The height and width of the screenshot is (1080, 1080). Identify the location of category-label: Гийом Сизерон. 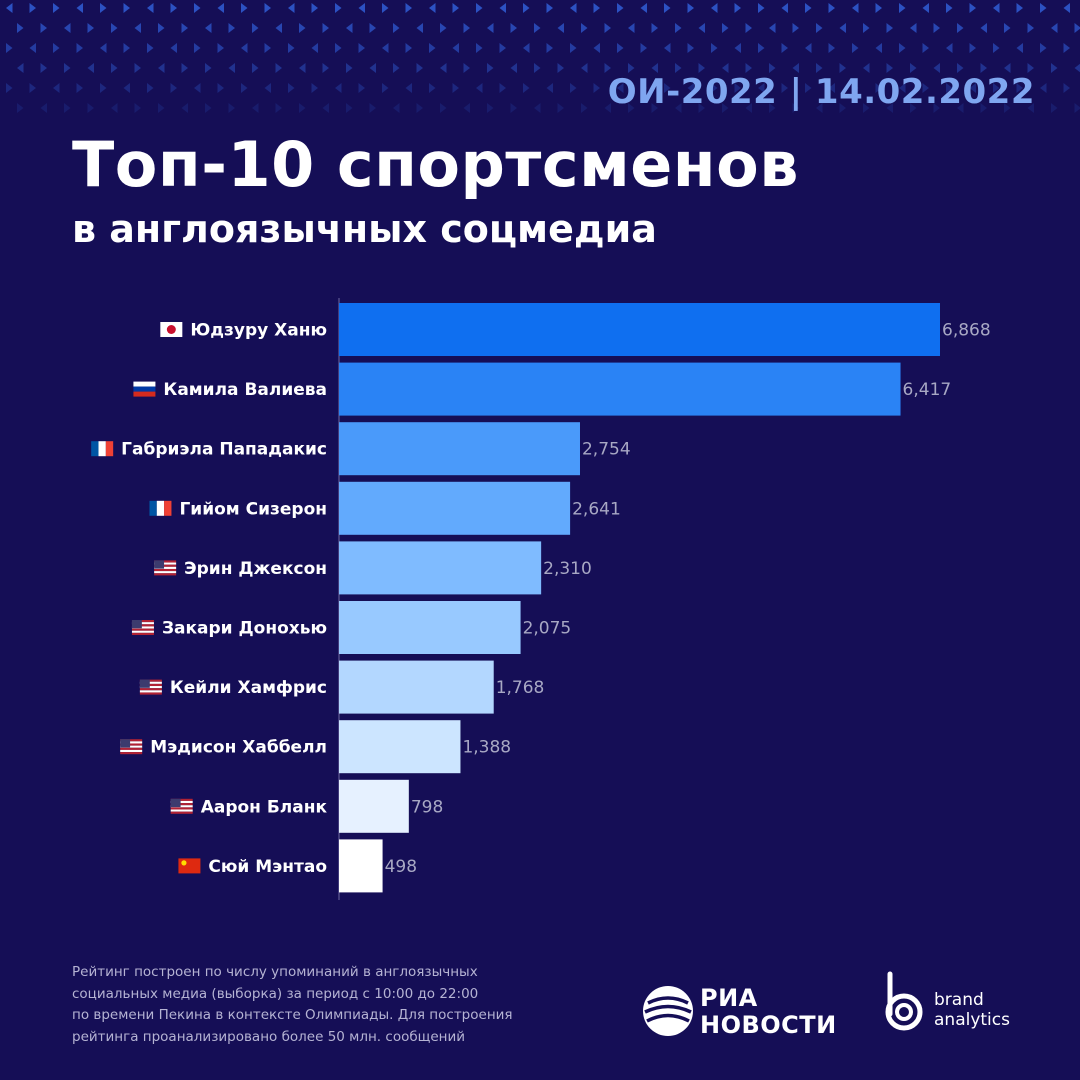
(253, 509).